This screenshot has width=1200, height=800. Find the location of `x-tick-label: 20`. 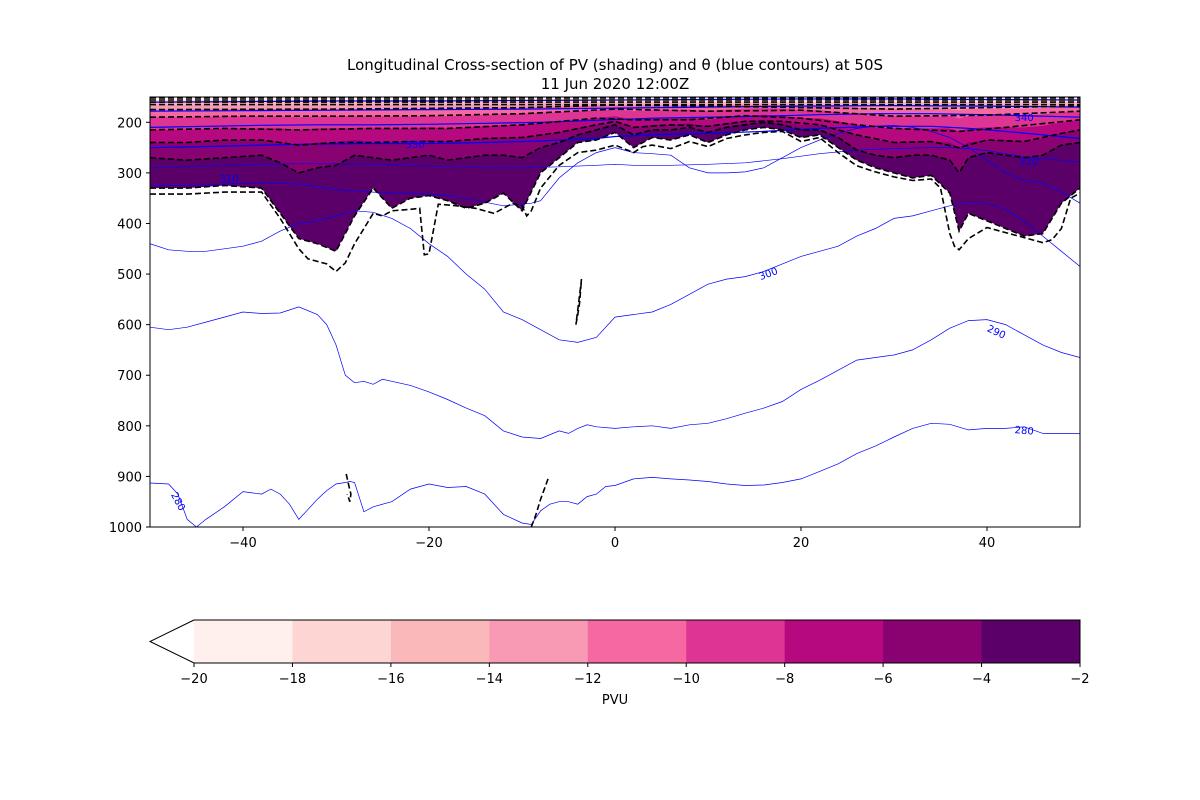

x-tick-label: 20 is located at coordinates (801, 543).